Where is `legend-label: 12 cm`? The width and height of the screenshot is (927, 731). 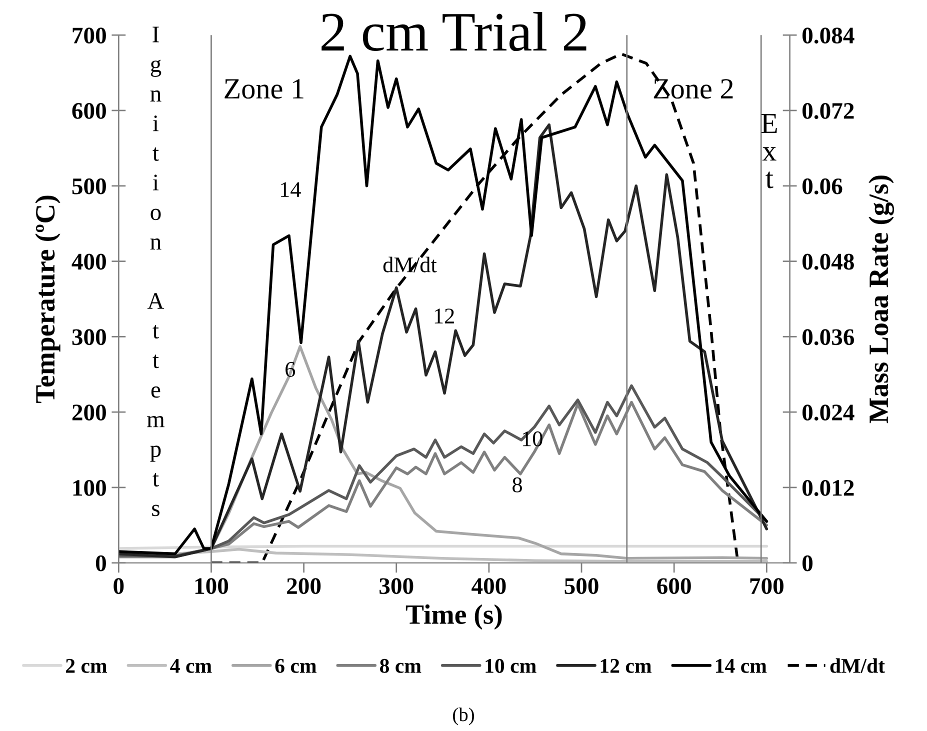
legend-label: 12 cm is located at coordinates (626, 665).